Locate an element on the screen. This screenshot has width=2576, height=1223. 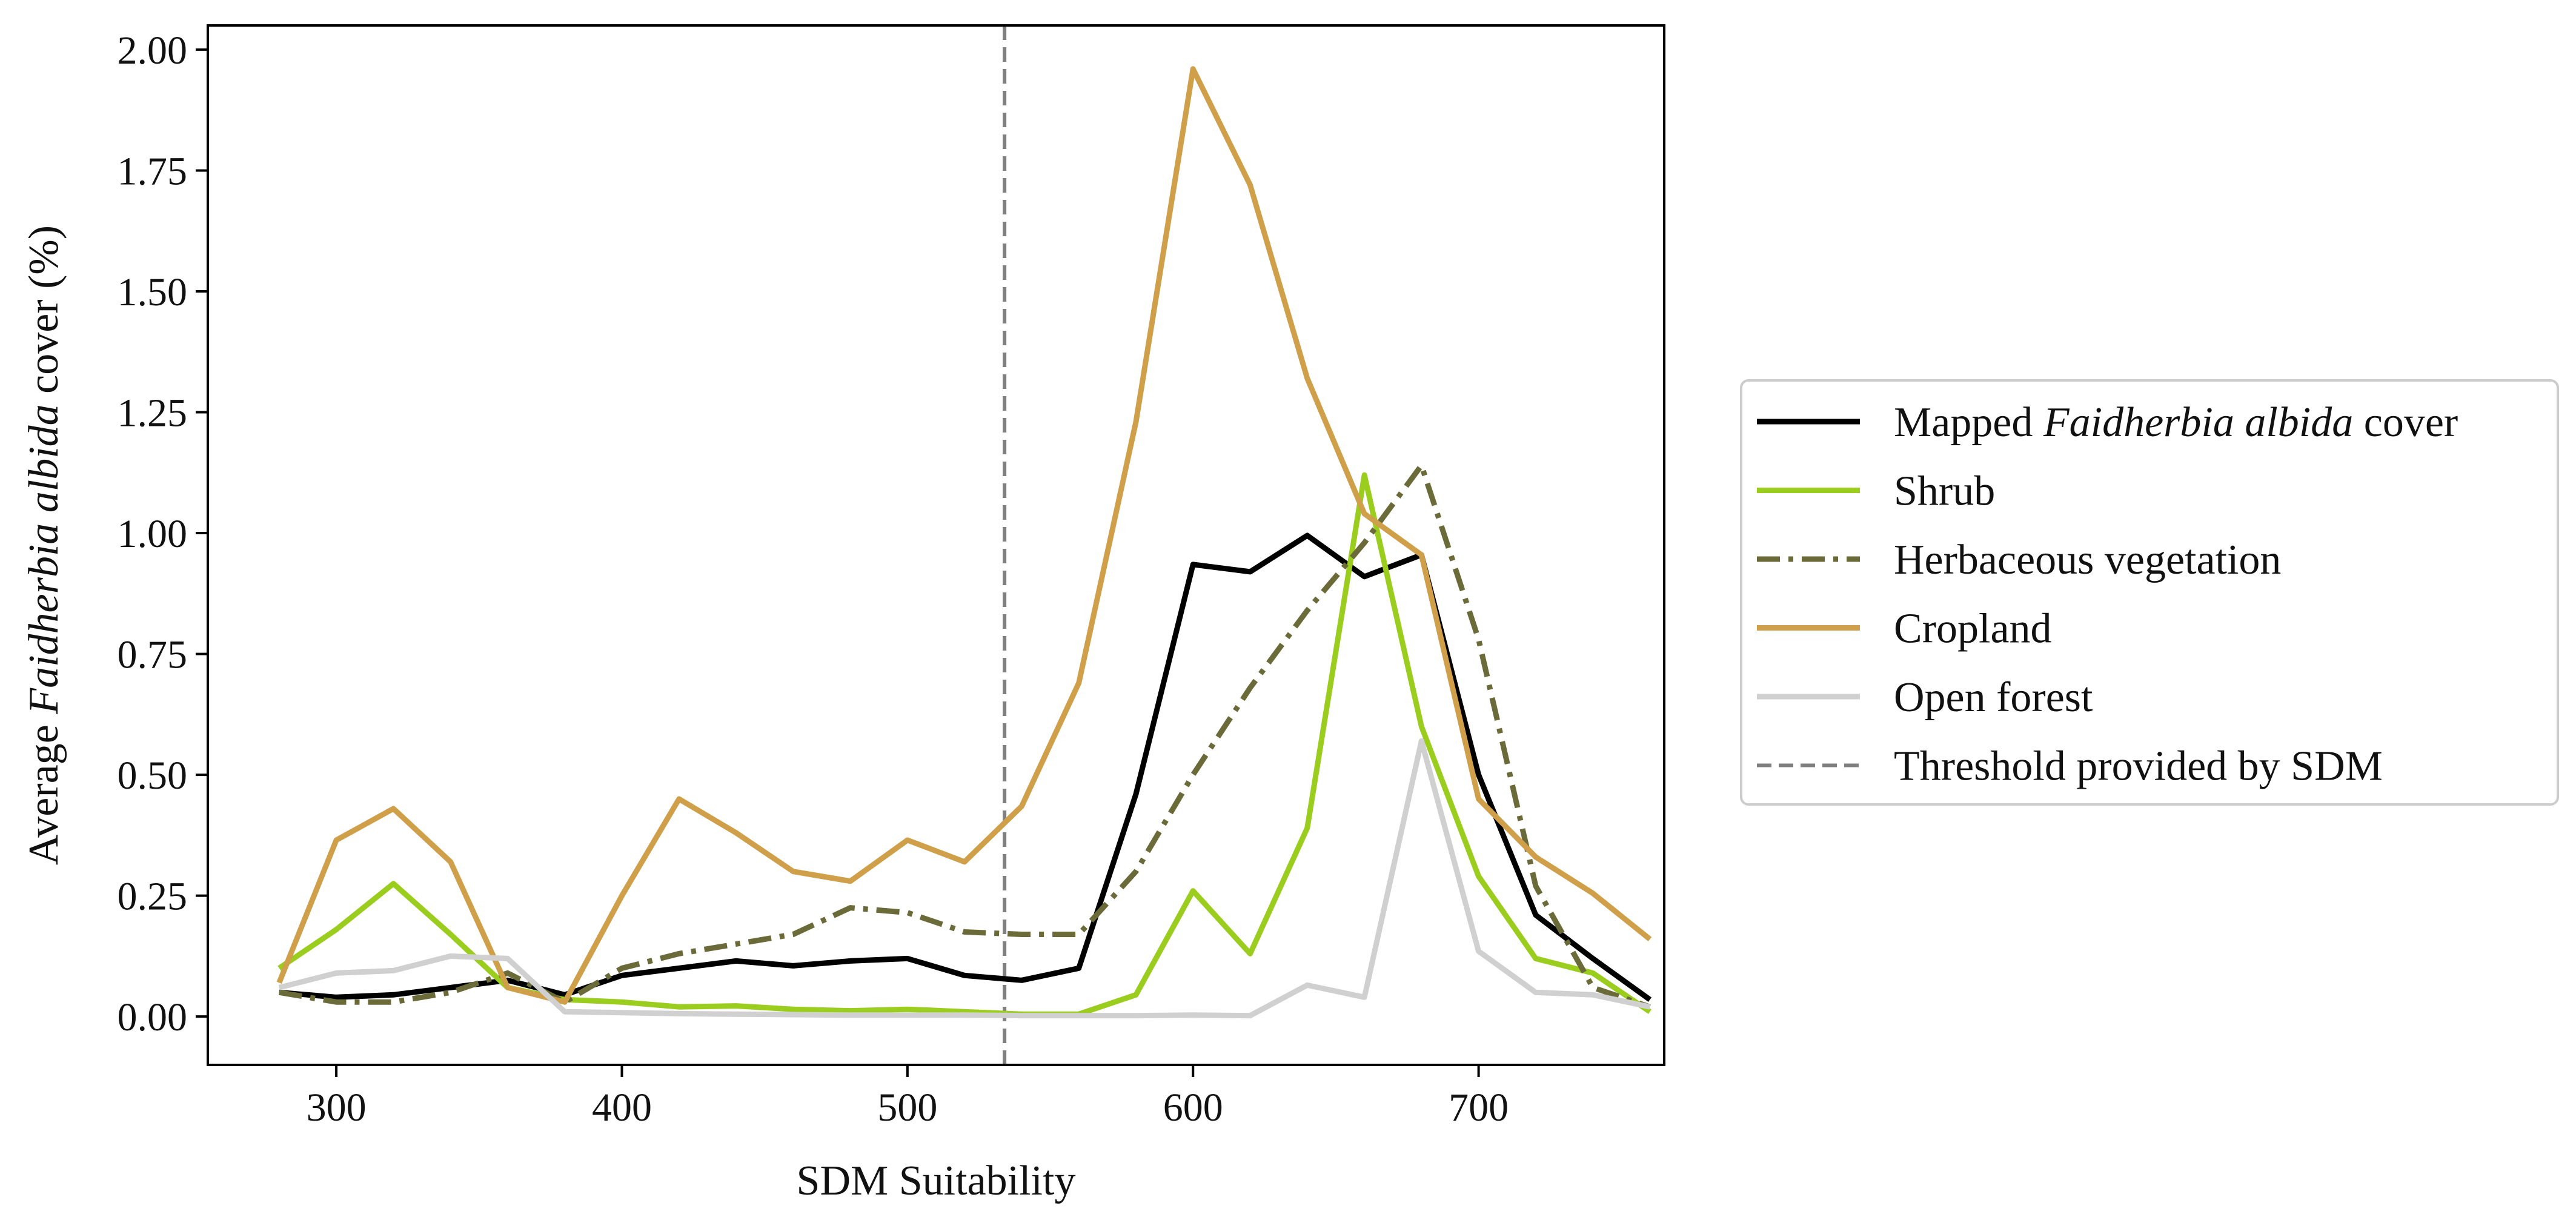
x-tick-label: 400 is located at coordinates (622, 1107).